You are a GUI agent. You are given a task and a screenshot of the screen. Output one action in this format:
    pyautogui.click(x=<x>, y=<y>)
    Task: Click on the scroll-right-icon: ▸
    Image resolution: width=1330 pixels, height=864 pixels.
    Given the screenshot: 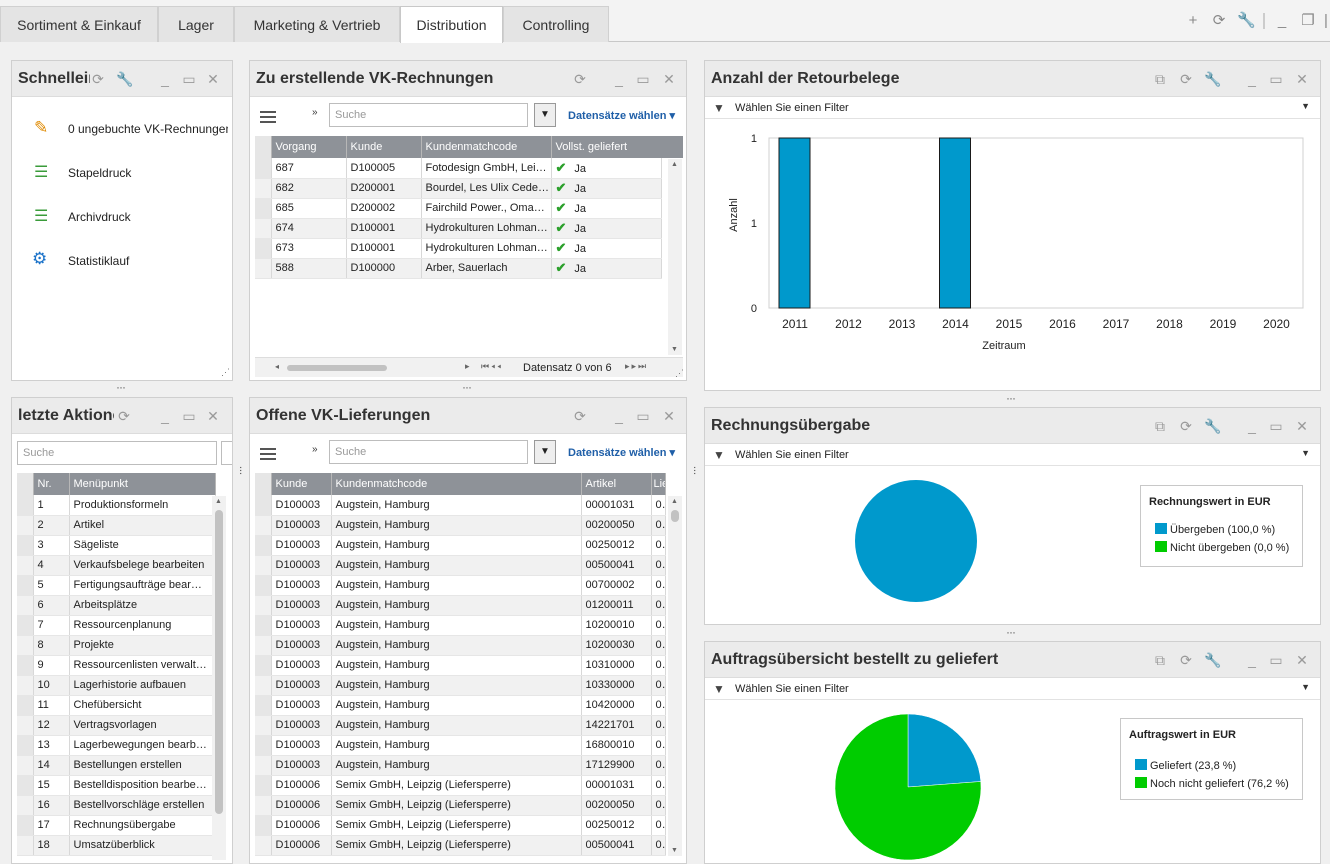 What is the action you would take?
    pyautogui.click(x=467, y=366)
    